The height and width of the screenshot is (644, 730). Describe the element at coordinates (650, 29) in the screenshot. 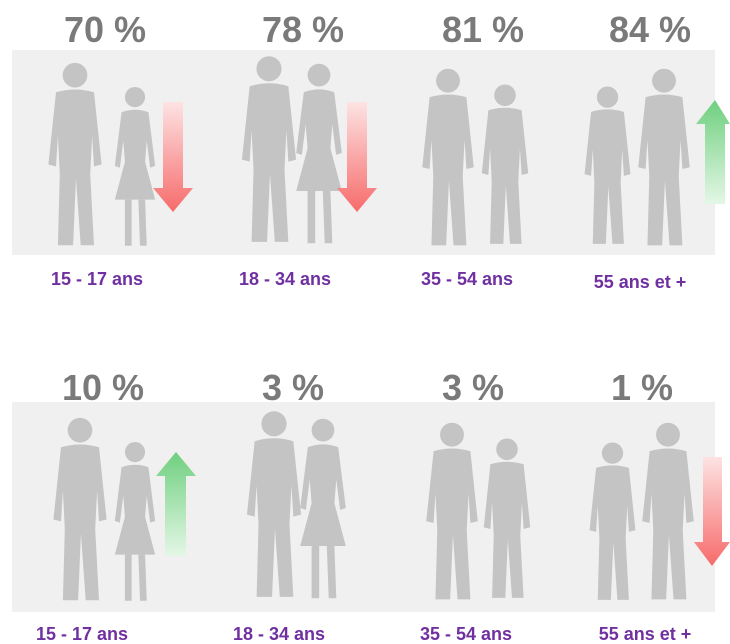

I see `percentage: 84 %` at that location.